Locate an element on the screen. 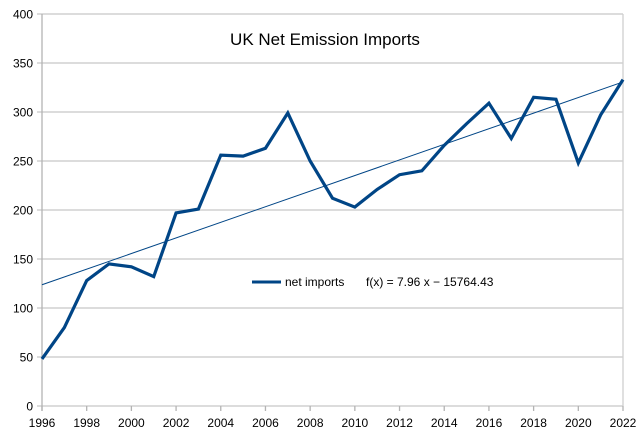  y-tick-label-100: 100 is located at coordinates (23, 309).